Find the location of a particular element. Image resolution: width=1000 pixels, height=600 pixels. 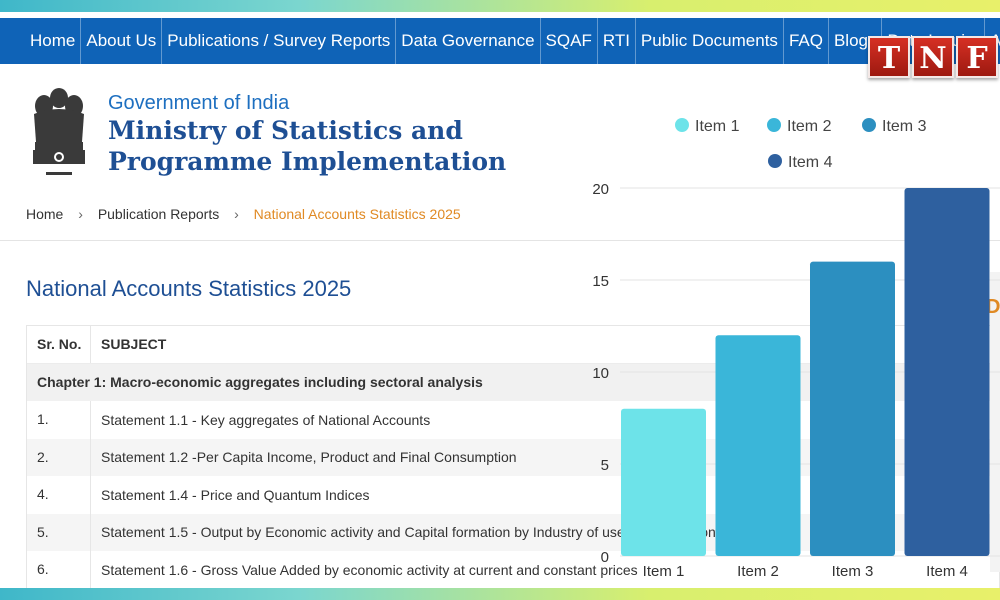

chart-x-labels: Item 1 Item 2 Item 3 Item 4 is located at coordinates (805, 571).